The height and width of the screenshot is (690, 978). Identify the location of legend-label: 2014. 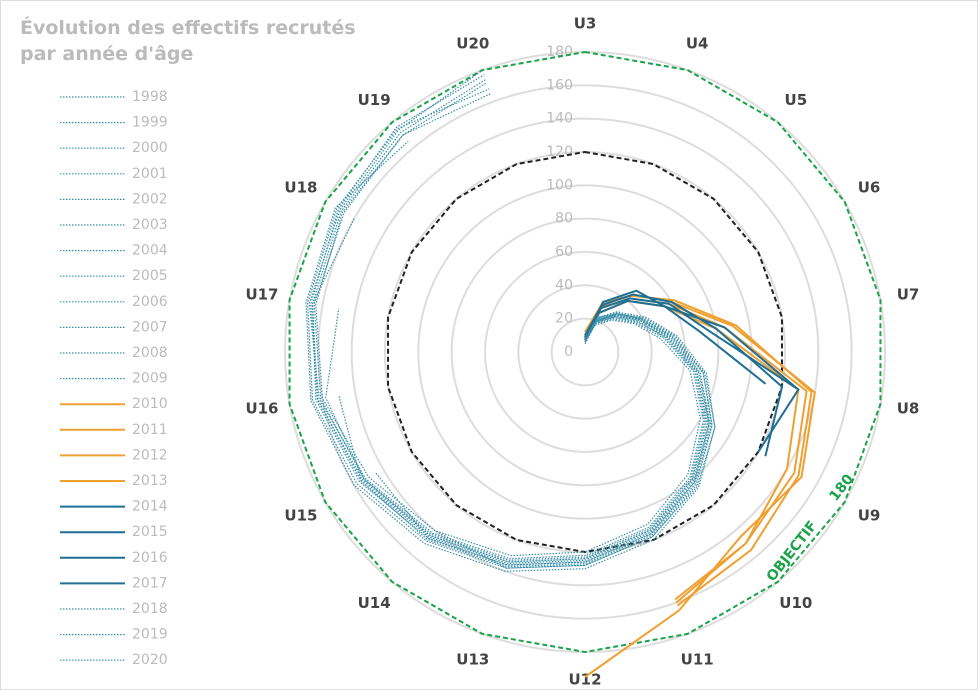
(150, 507).